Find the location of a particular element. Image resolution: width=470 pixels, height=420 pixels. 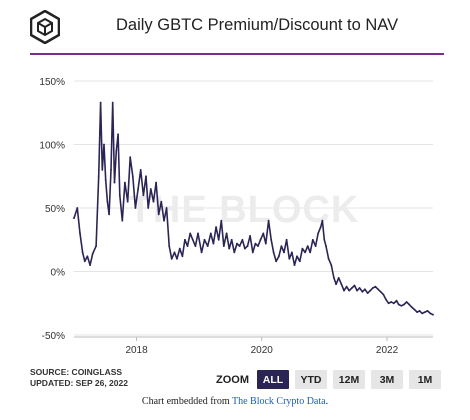

zoom-12m-button: 12M is located at coordinates (349, 379).